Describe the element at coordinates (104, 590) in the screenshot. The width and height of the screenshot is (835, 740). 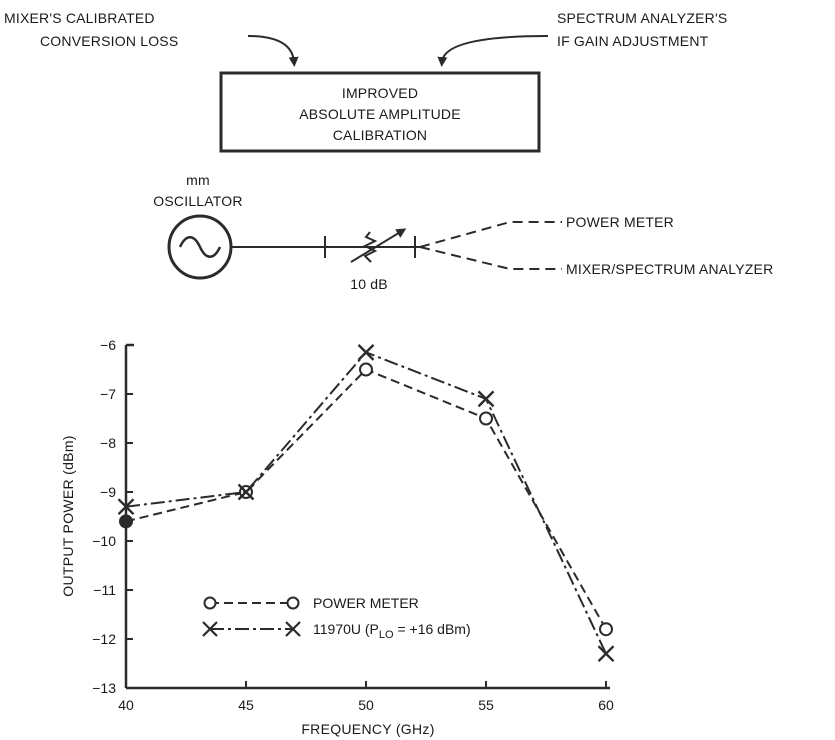
I see `y-tick-label: −11` at that location.